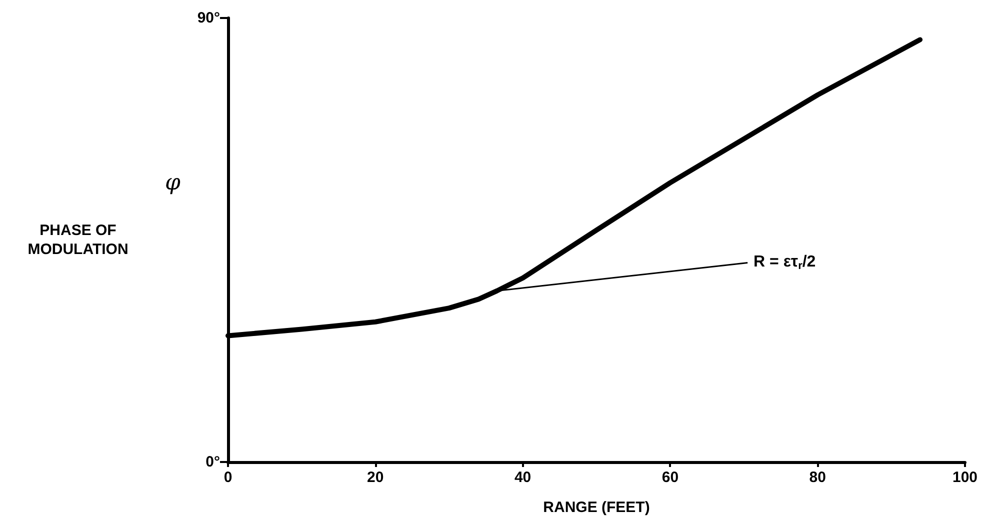  What do you see at coordinates (817, 477) in the screenshot?
I see `x-tick-label: 80` at bounding box center [817, 477].